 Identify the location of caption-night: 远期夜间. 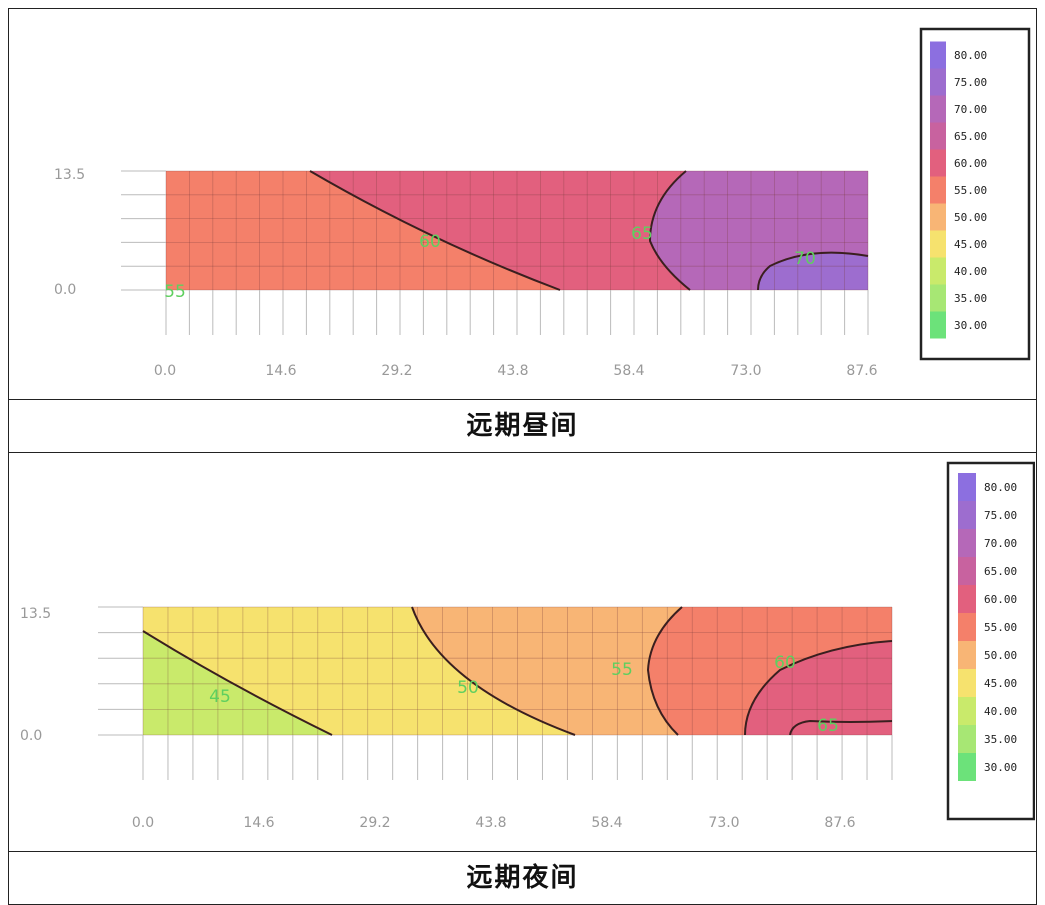
(522, 878).